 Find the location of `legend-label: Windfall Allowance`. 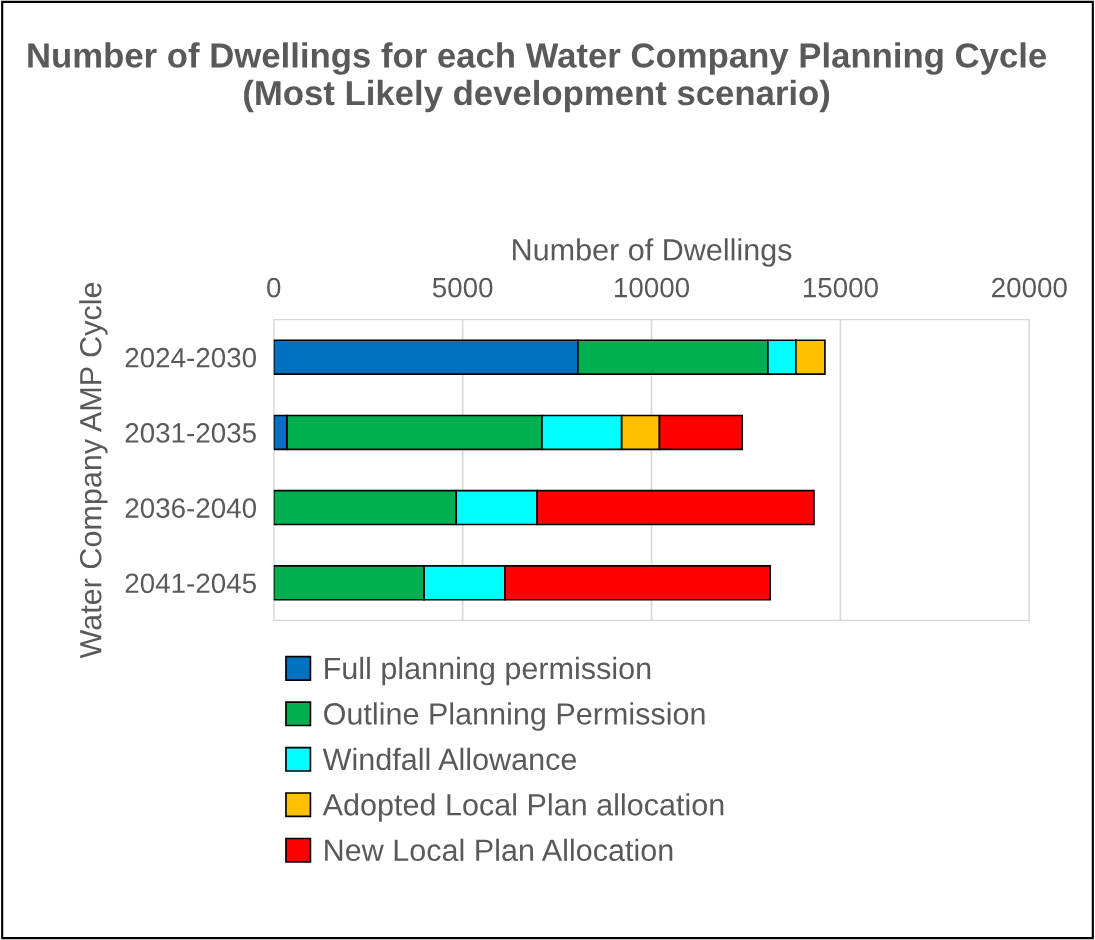

legend-label: Windfall Allowance is located at coordinates (449, 759).